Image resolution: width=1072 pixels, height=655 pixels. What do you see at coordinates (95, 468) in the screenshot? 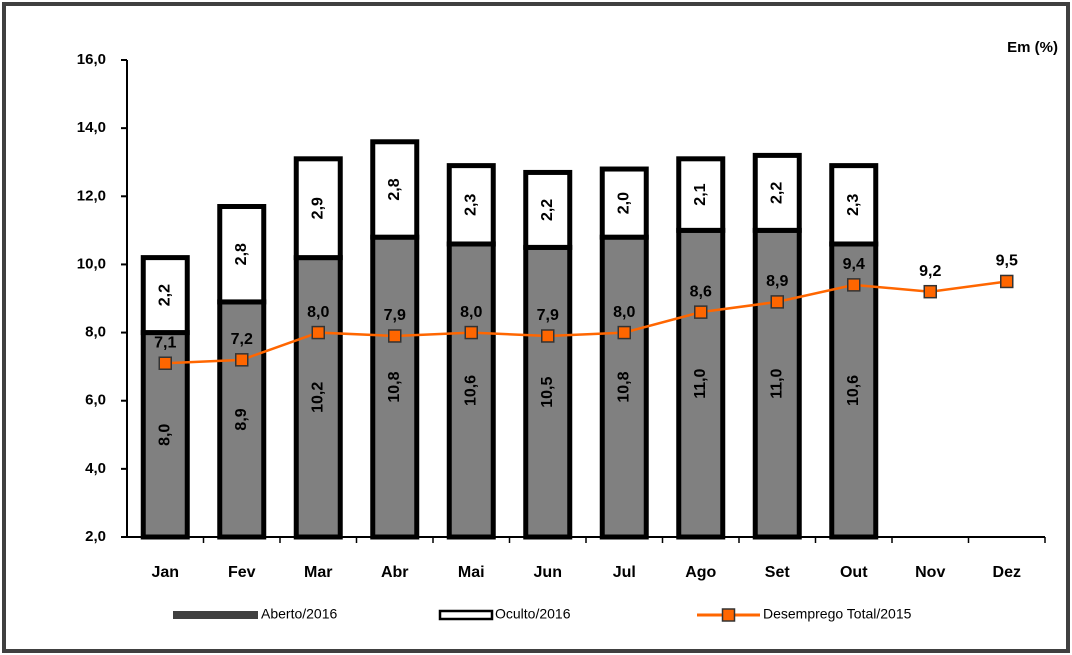
I see `y-tick-label: 4,0` at bounding box center [95, 468].